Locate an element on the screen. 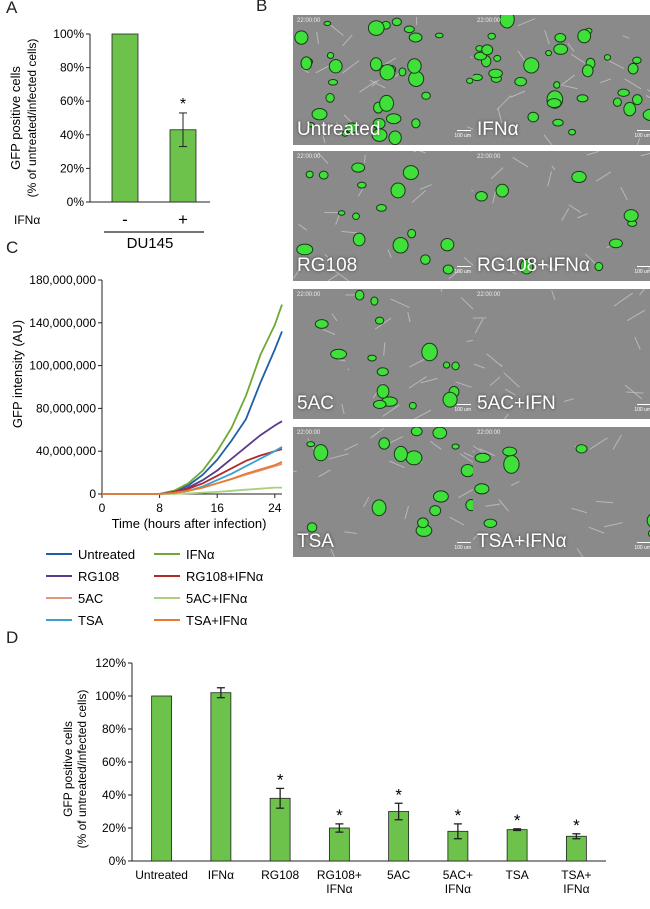  scale-bar is located at coordinates (464, 404).